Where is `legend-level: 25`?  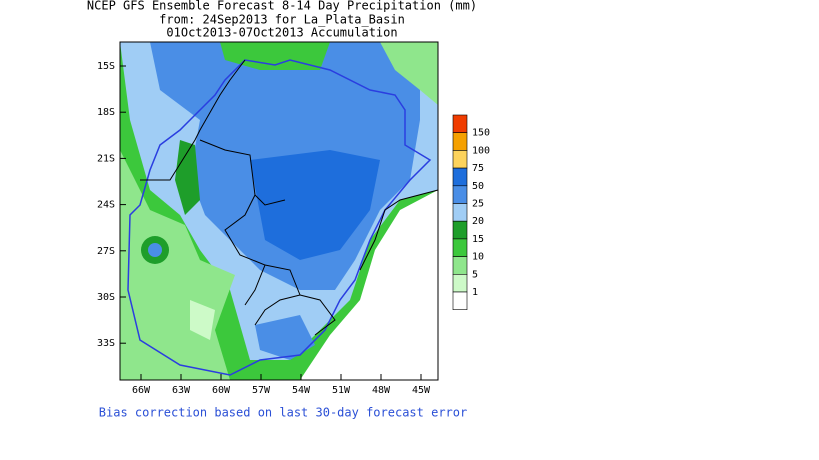 legend-level: 25 is located at coordinates (478, 204).